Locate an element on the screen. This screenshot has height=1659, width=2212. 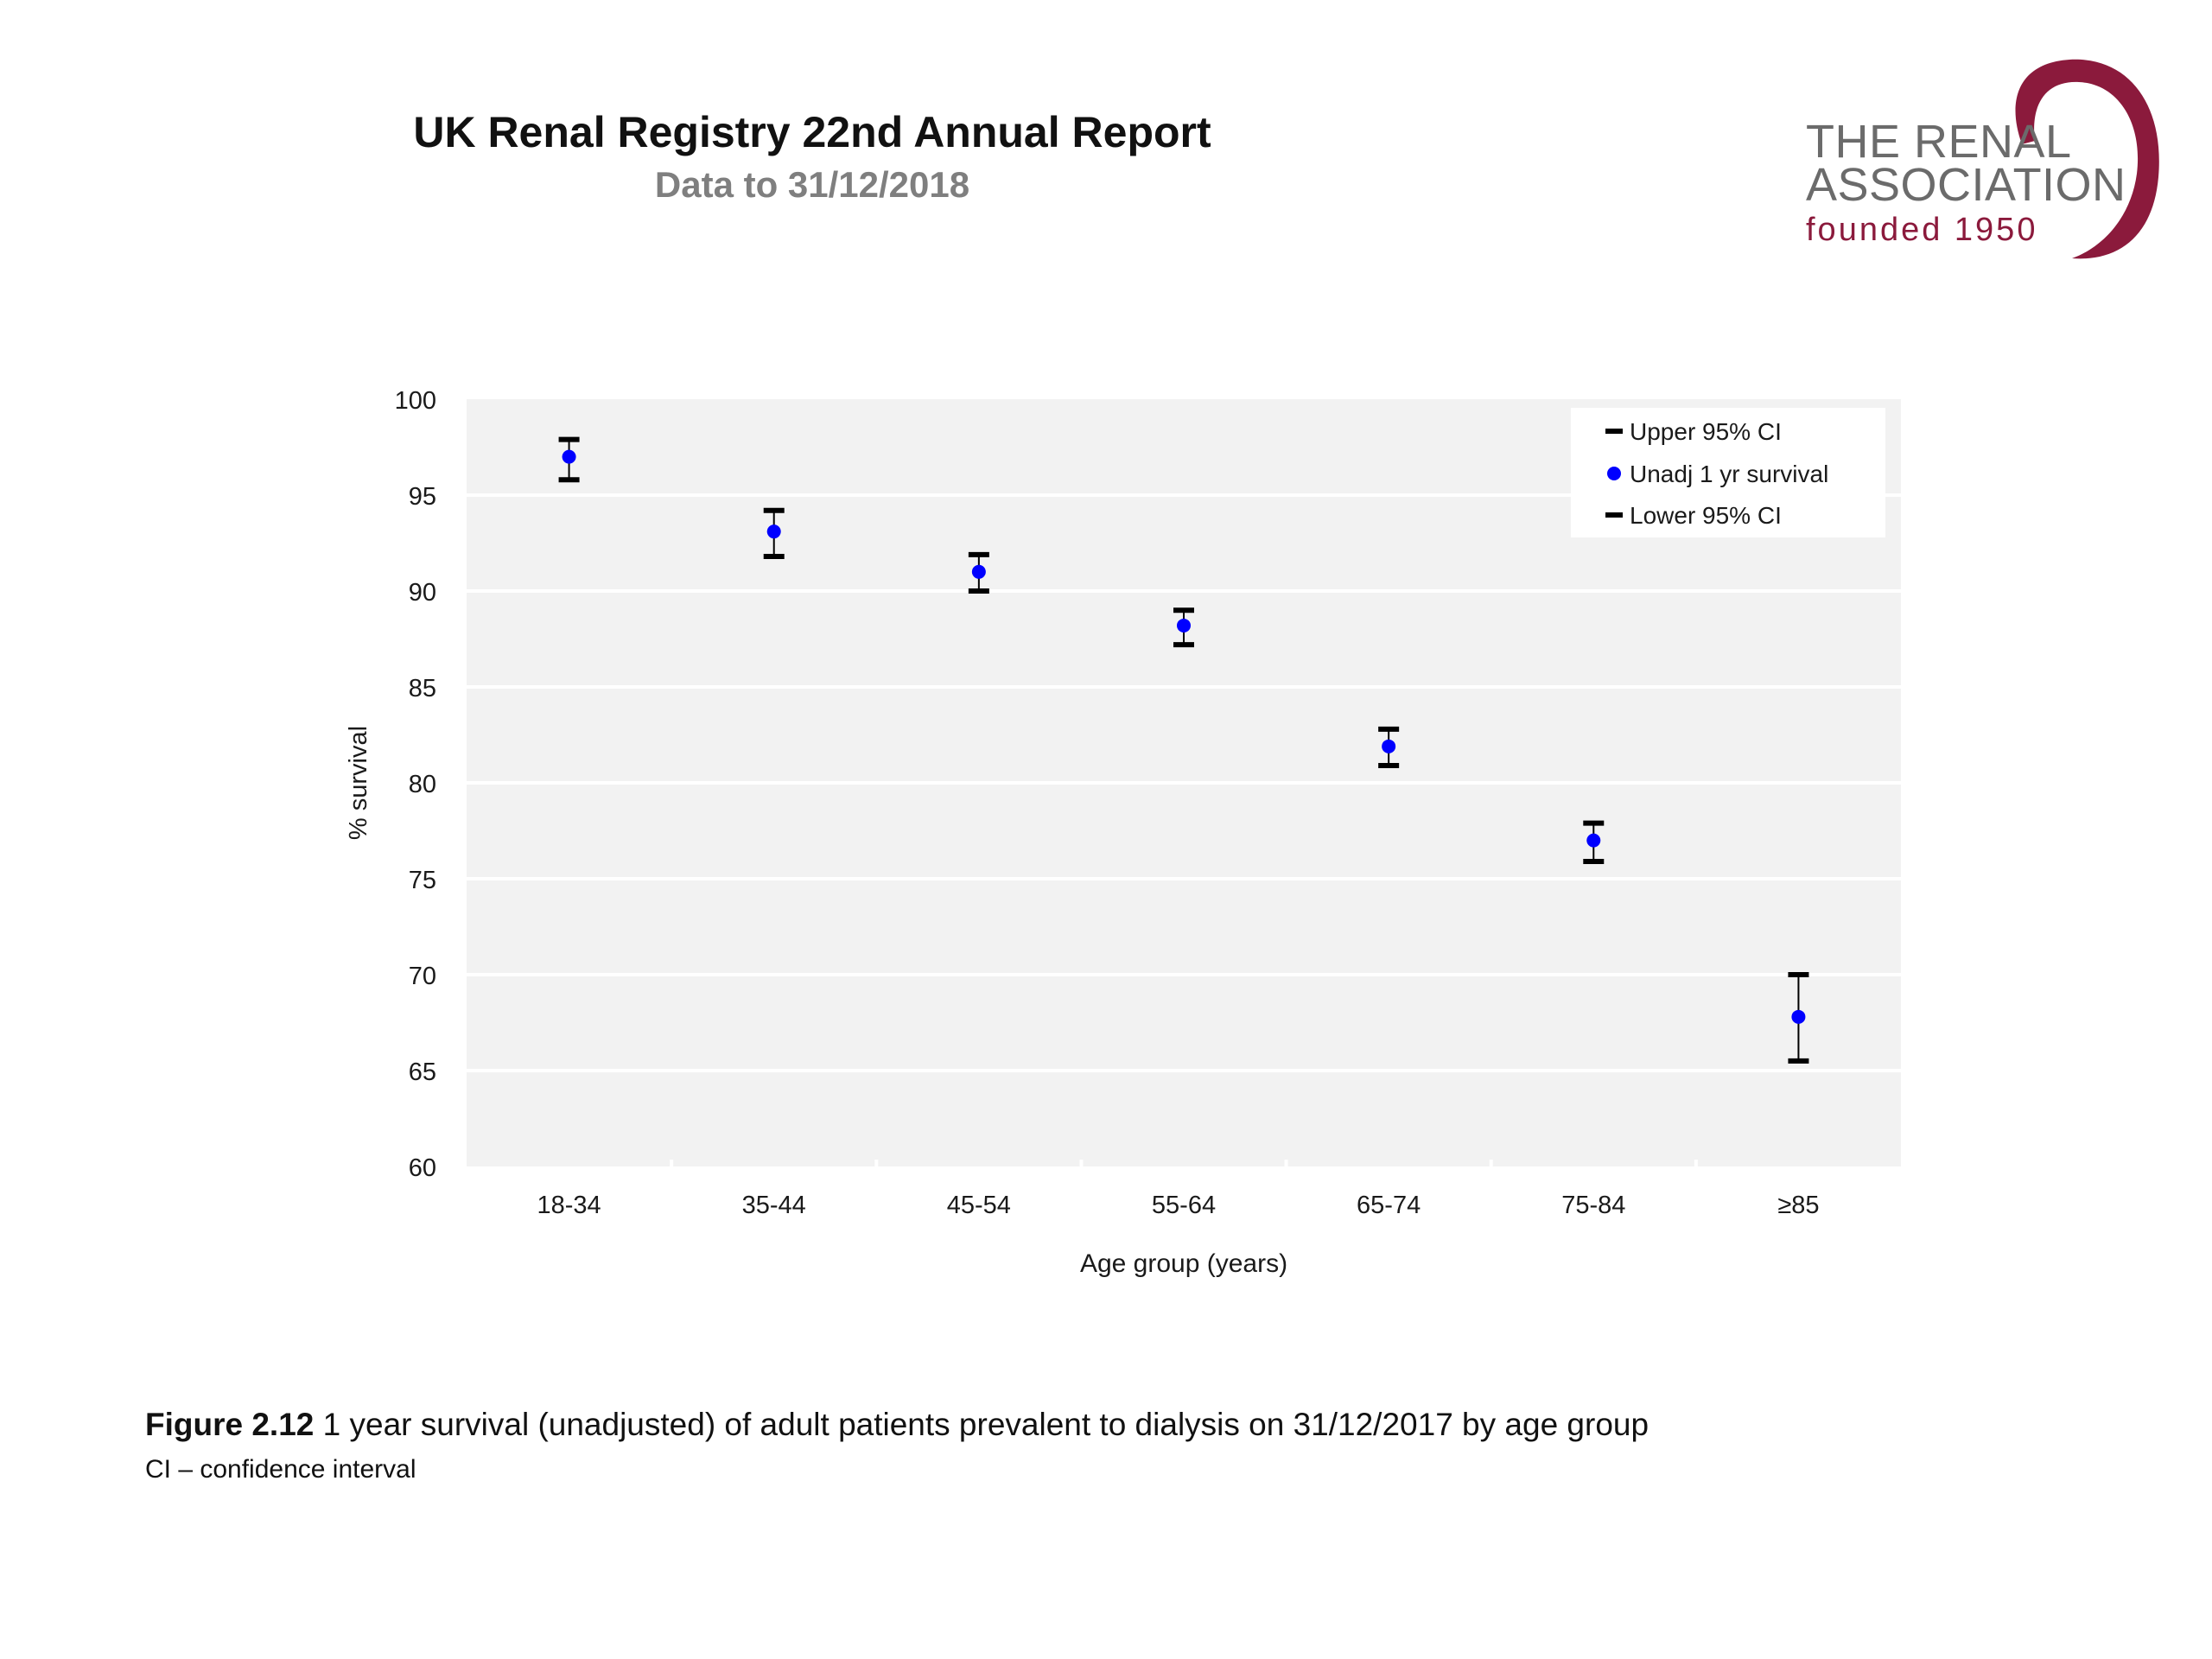
logo-swoosh-icon is located at coordinates (2087, 159).